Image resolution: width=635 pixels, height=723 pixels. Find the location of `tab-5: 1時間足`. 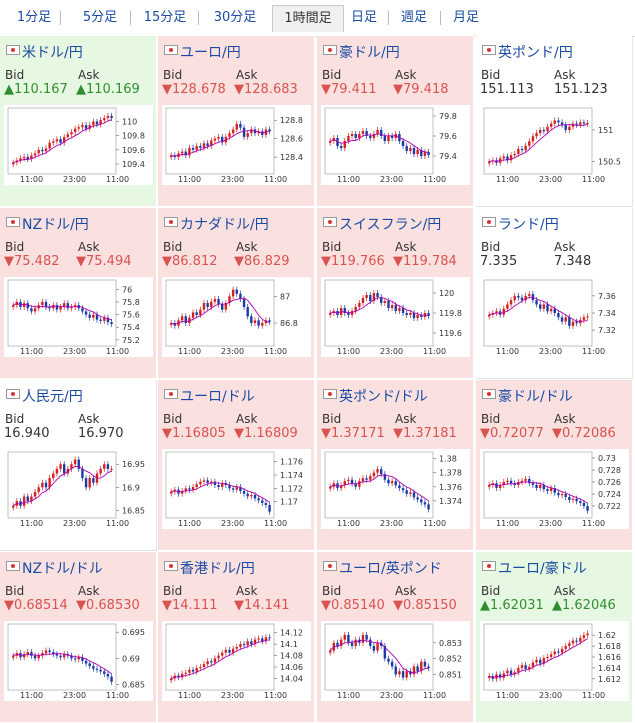

tab-5: 1時間足 is located at coordinates (308, 18).